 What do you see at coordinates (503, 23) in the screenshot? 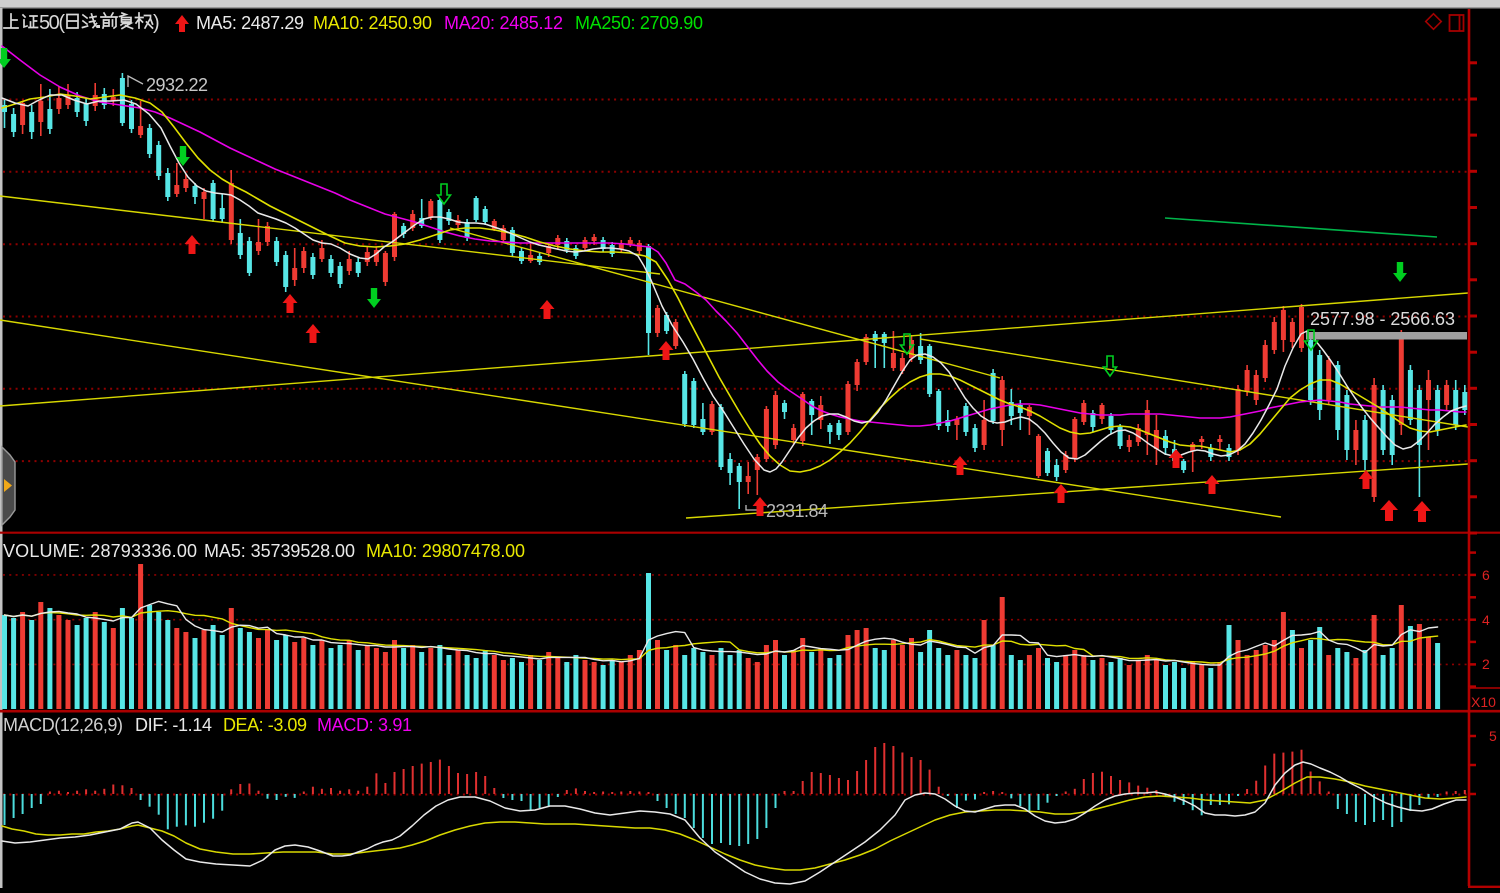
I see `svg-text: MA20: 2485.12` at bounding box center [503, 23].